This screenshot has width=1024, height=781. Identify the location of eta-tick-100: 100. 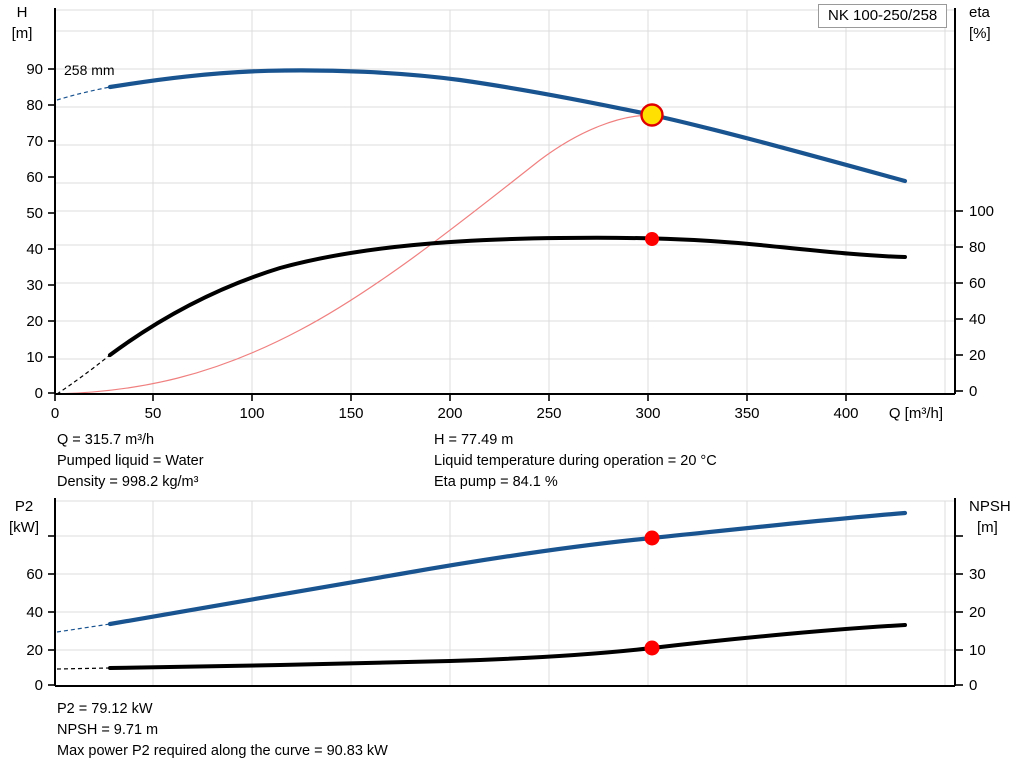
(981, 211).